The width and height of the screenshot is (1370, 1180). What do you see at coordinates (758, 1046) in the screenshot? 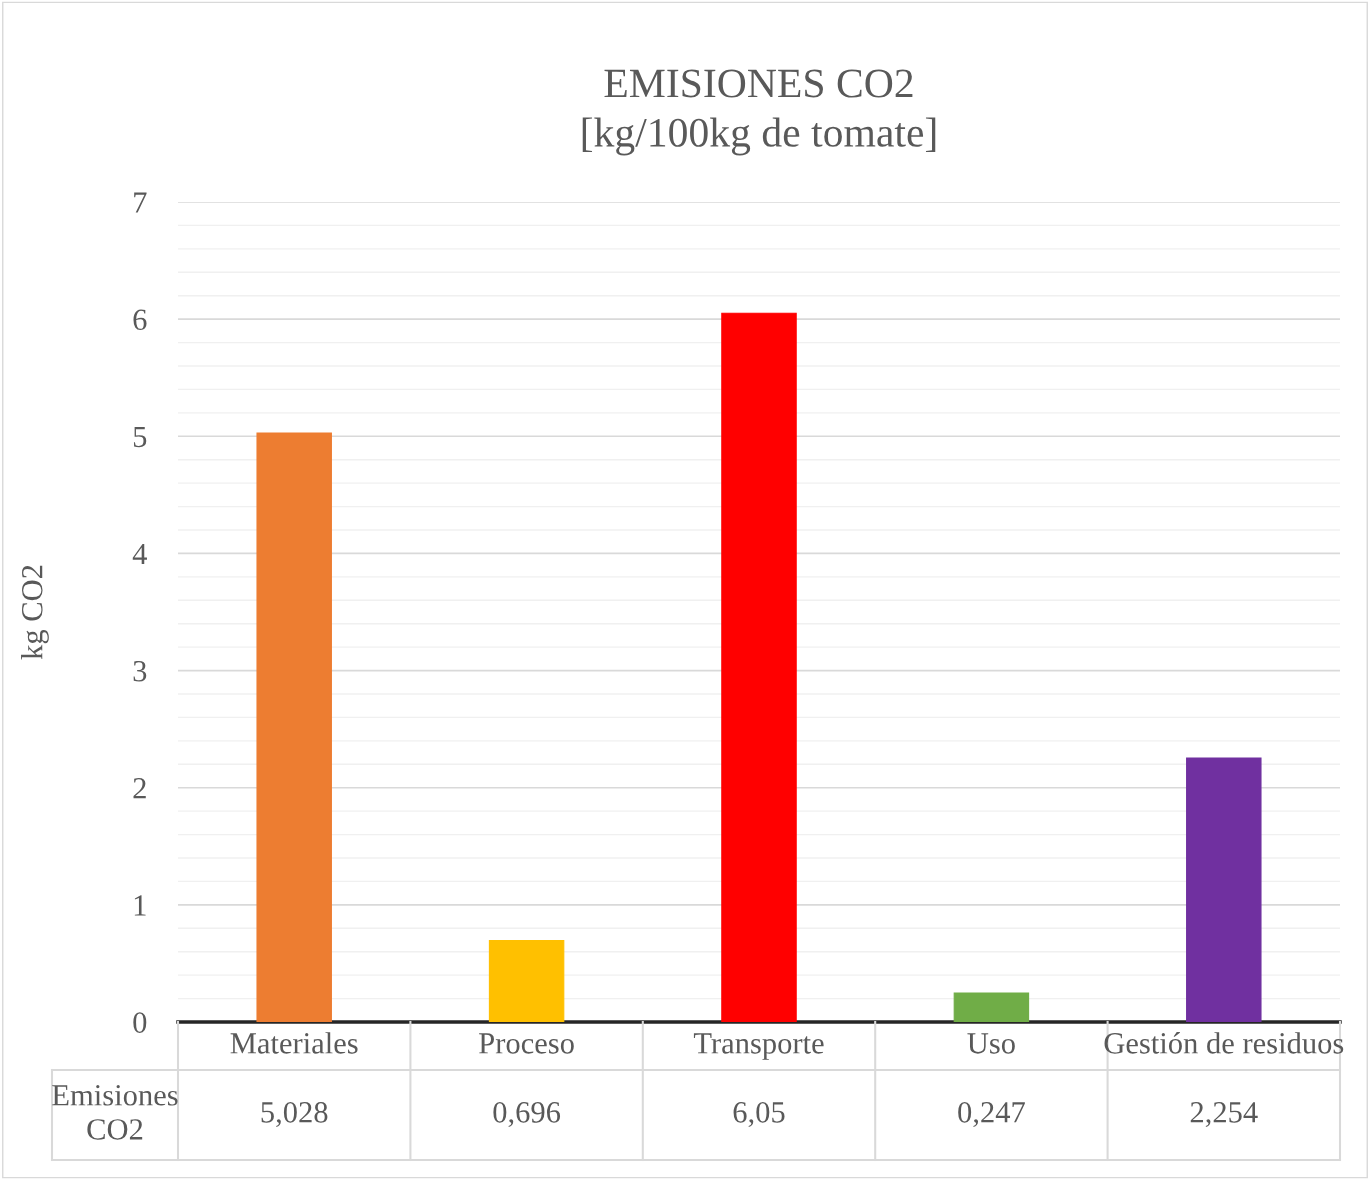
I see `x-tick-label: Transporte` at bounding box center [758, 1046].